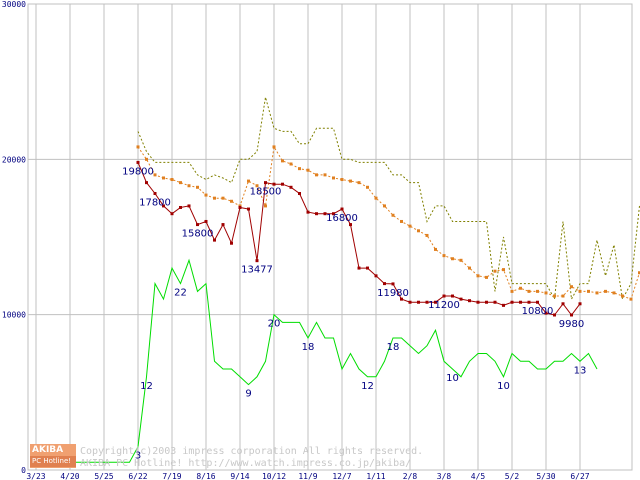  What do you see at coordinates (274, 476) in the screenshot?
I see `x-tick-label: 10/12` at bounding box center [274, 476].